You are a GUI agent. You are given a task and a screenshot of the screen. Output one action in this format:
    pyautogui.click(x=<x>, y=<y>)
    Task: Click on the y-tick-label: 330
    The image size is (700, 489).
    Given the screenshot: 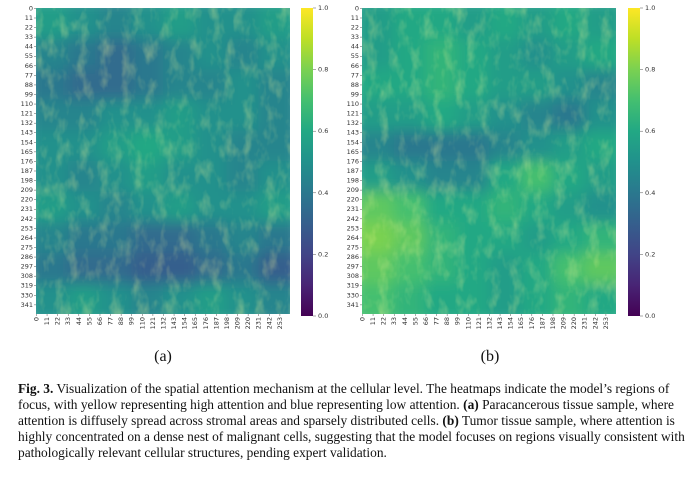 What is the action you would take?
    pyautogui.click(x=353, y=295)
    